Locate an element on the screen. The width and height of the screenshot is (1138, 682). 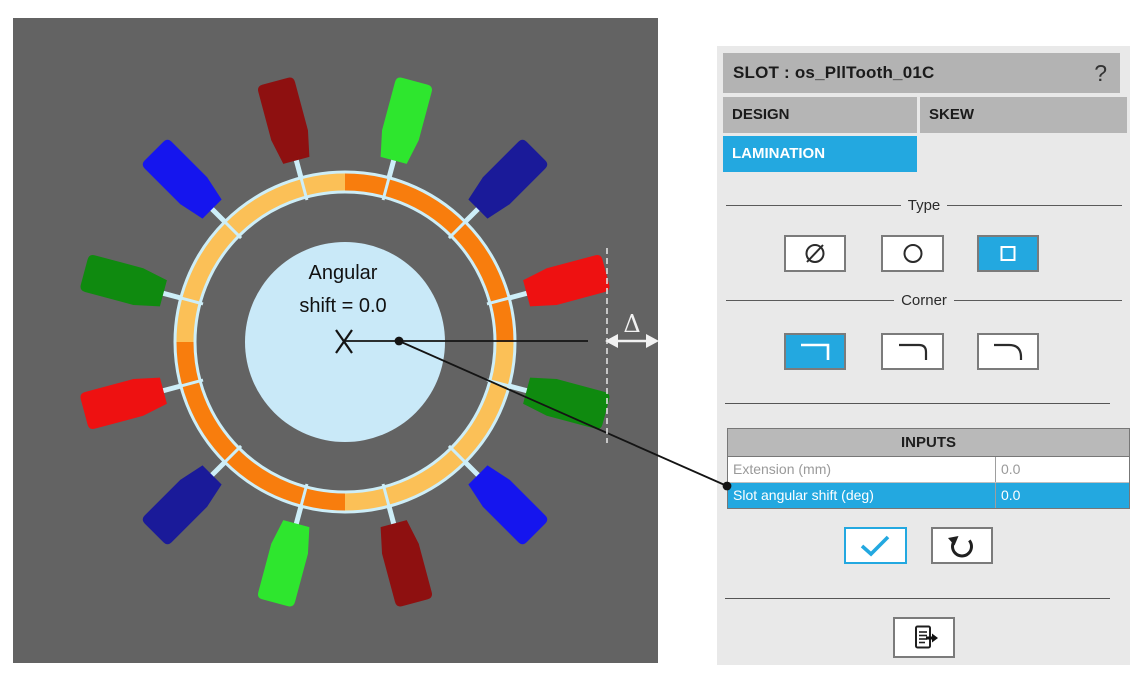
rotate-ccw-icon is located at coordinates (962, 545).